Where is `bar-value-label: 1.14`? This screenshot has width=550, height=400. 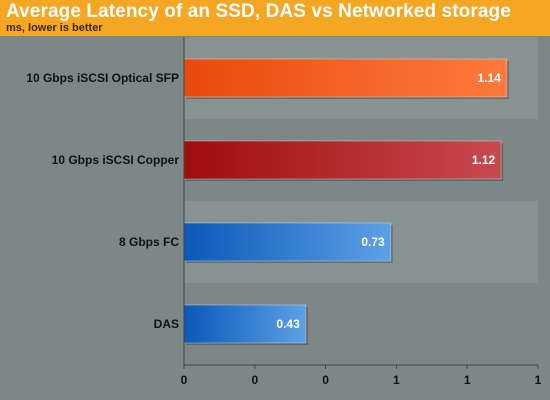
bar-value-label: 1.14 is located at coordinates (489, 78).